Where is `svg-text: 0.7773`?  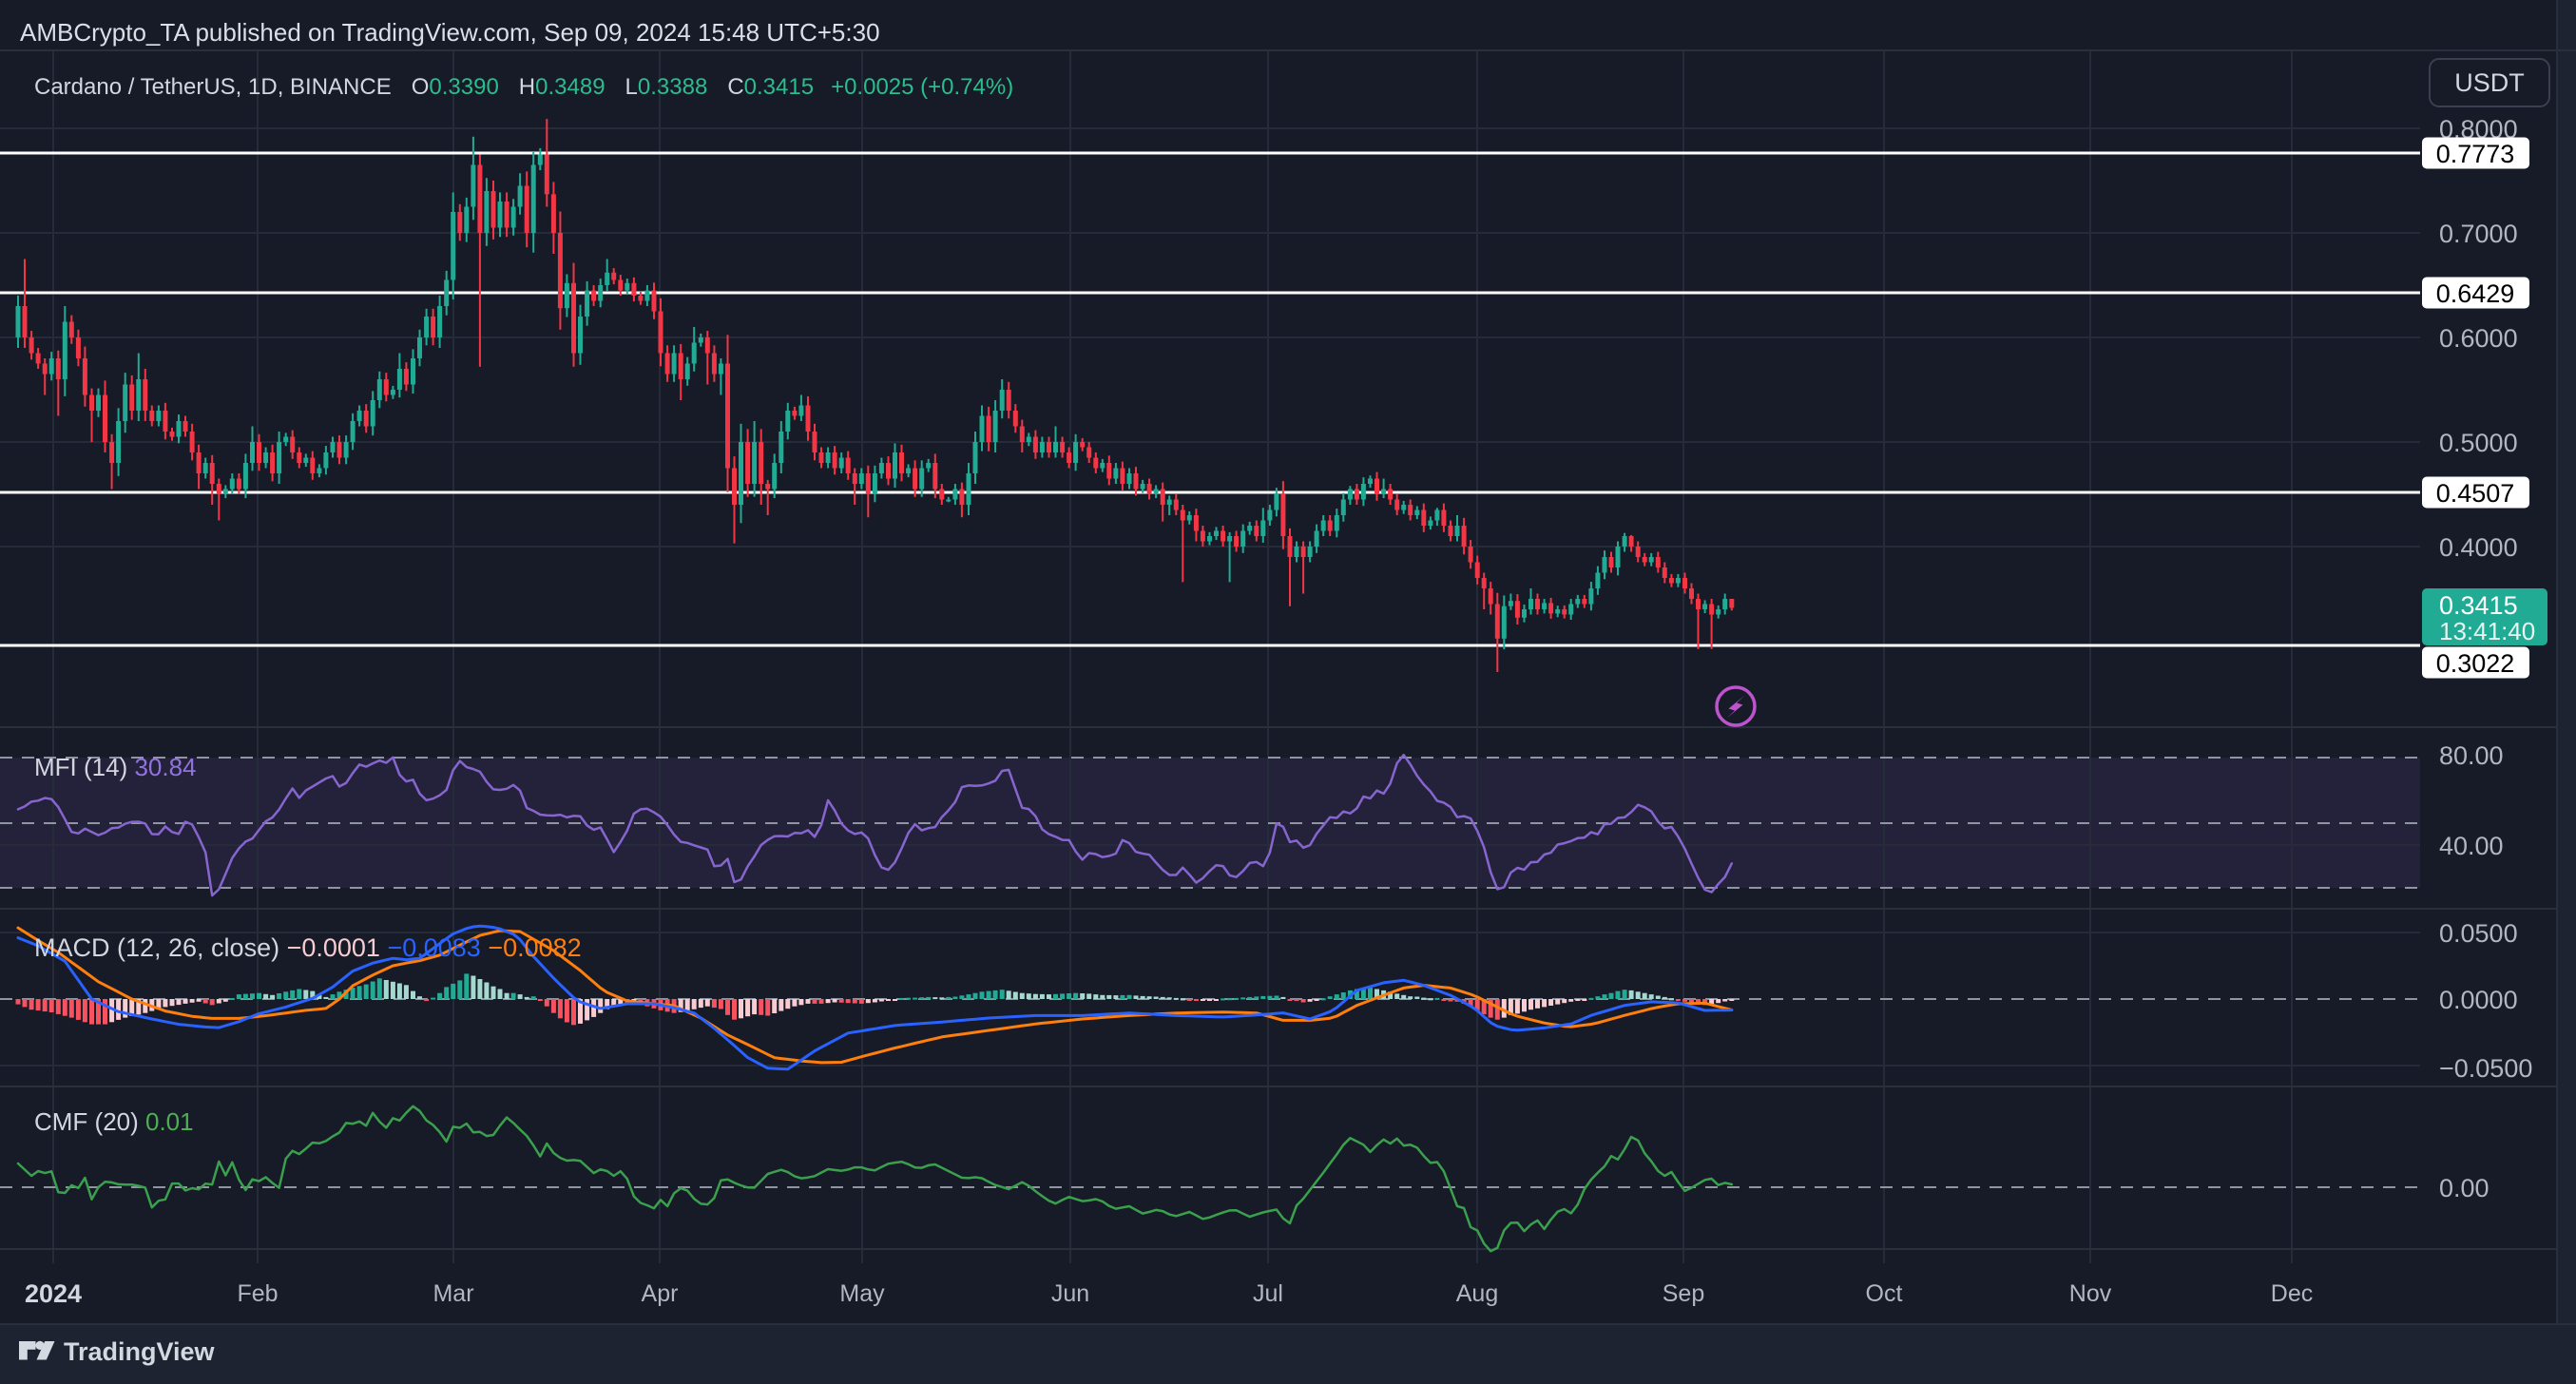
svg-text: 0.7773 is located at coordinates (2475, 154).